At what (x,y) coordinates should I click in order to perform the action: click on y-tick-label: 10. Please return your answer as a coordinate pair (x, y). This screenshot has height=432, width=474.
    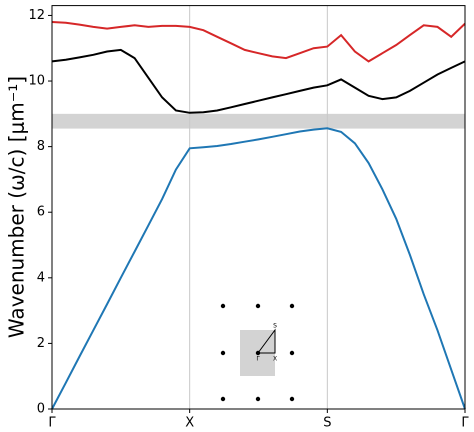
    Looking at the image, I should click on (36, 81).